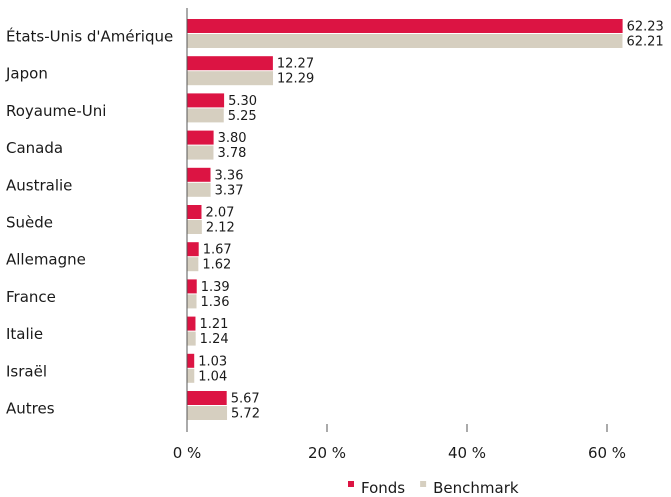  What do you see at coordinates (31, 297) in the screenshot?
I see `category-label: France` at bounding box center [31, 297].